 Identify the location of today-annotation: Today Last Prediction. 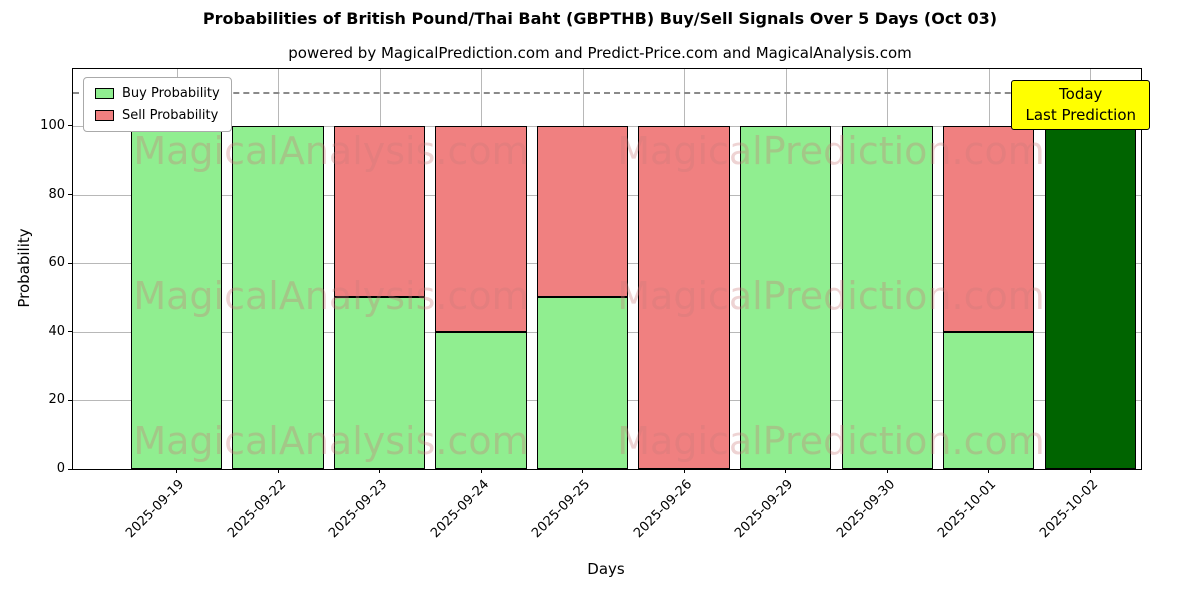
(1080, 105).